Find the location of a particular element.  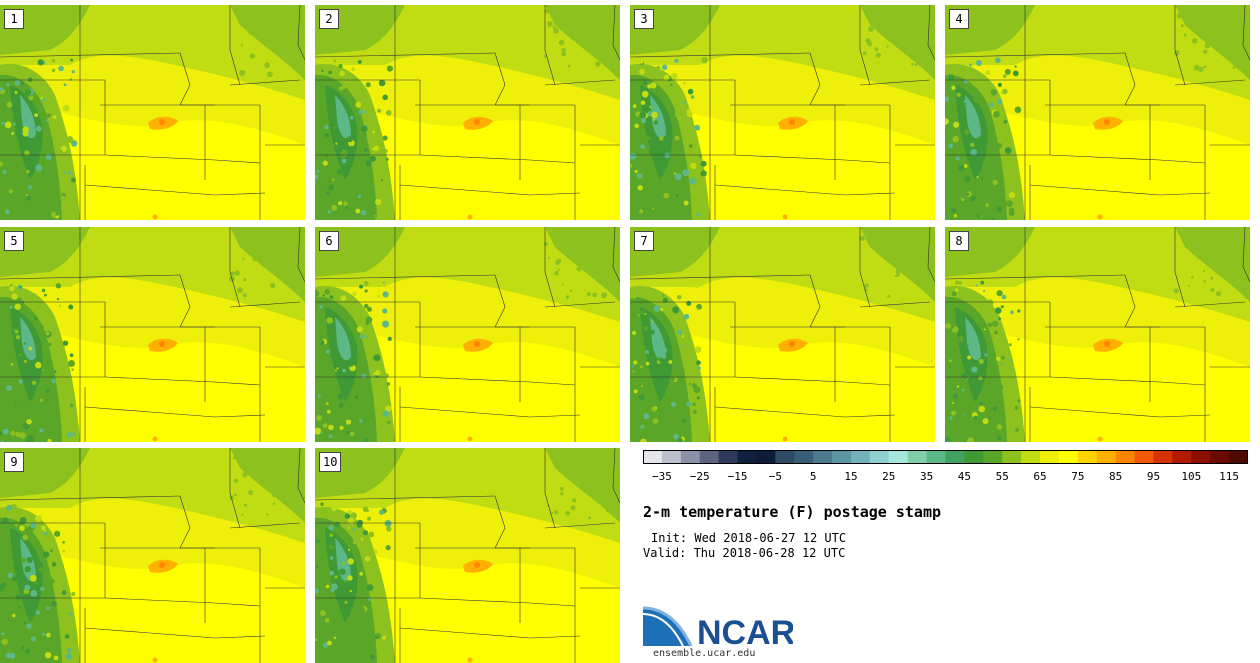

colorbar-tick: 25 is located at coordinates (889, 476).